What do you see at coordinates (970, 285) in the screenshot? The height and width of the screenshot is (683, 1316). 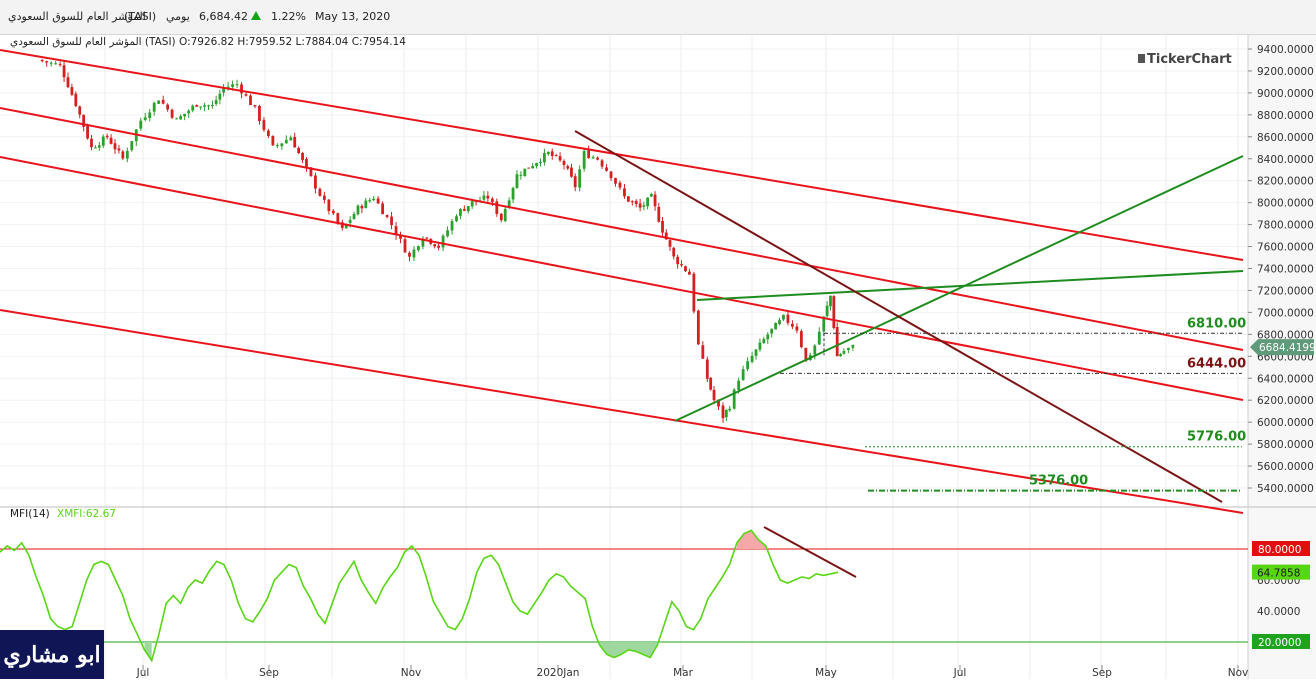 I see `green-upper-line` at bounding box center [970, 285].